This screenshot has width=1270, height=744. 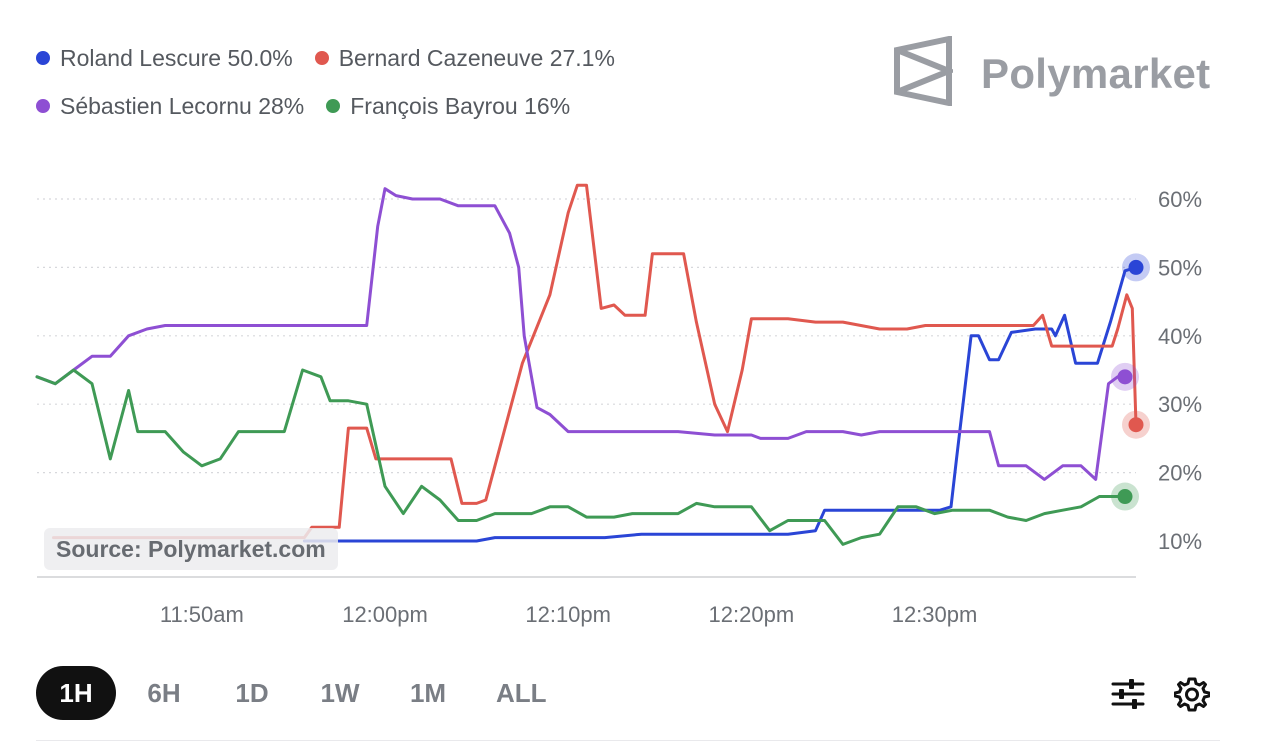 I want to click on legend-value: 50.0%, so click(x=260, y=57).